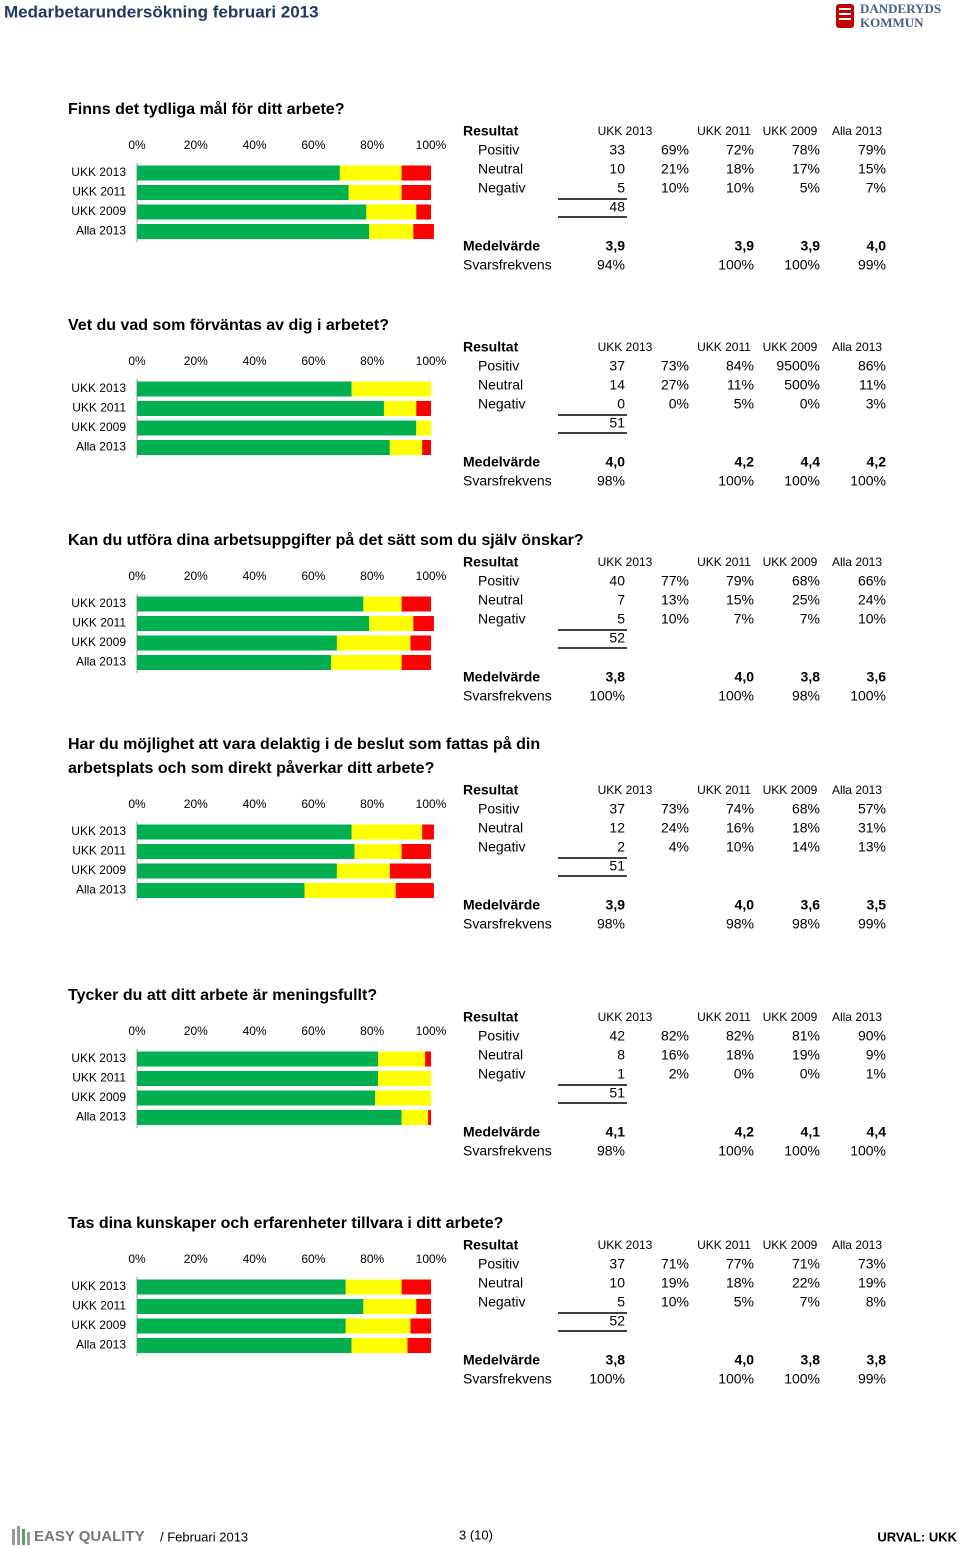 The height and width of the screenshot is (1547, 960). What do you see at coordinates (845, 16) in the screenshot?
I see `logo-shield` at bounding box center [845, 16].